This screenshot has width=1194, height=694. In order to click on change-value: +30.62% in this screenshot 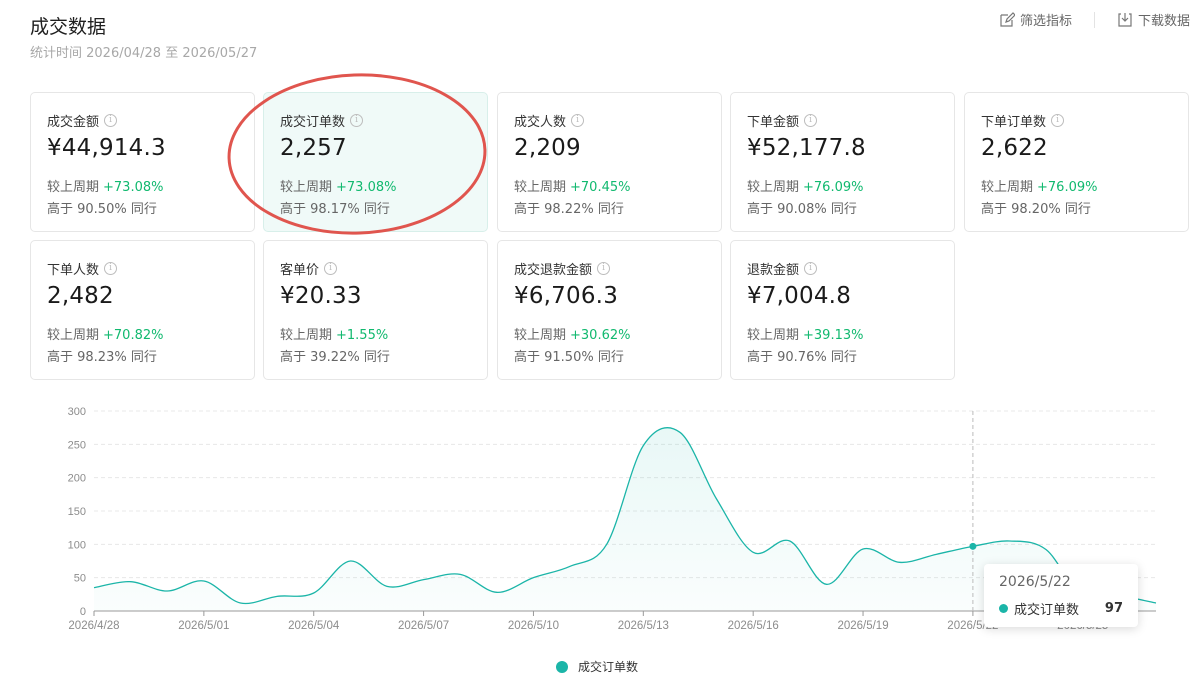, I will do `click(600, 335)`.